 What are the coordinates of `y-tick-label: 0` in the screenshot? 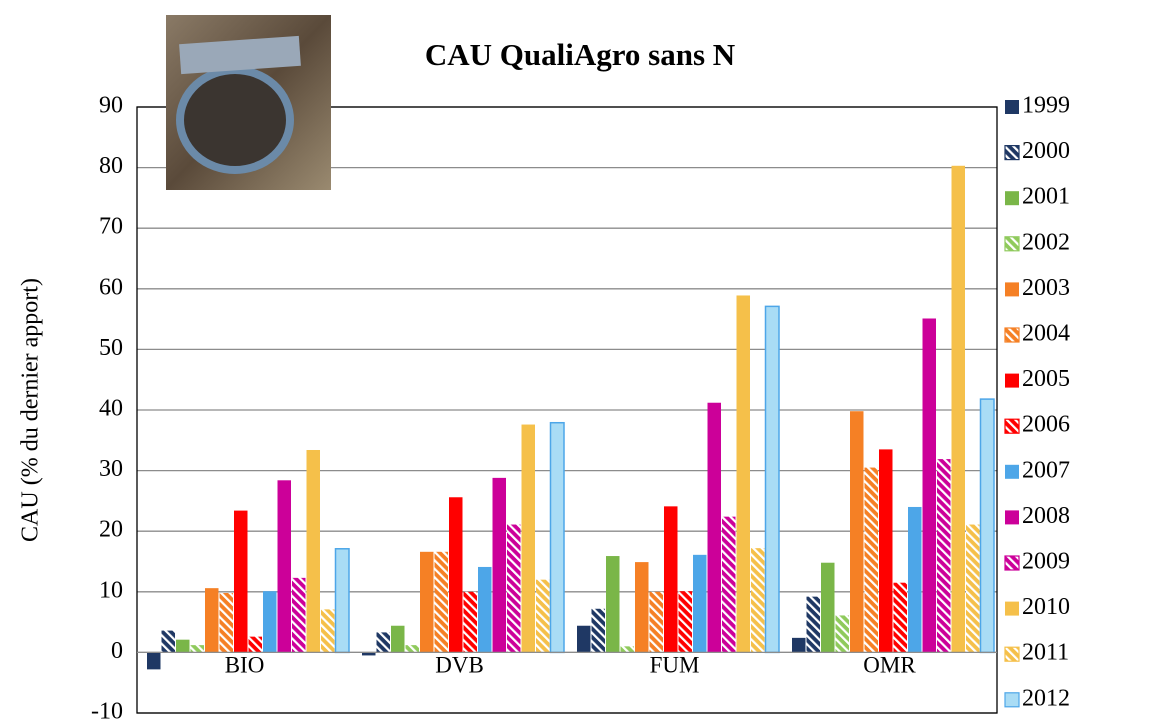 It's located at (117, 651).